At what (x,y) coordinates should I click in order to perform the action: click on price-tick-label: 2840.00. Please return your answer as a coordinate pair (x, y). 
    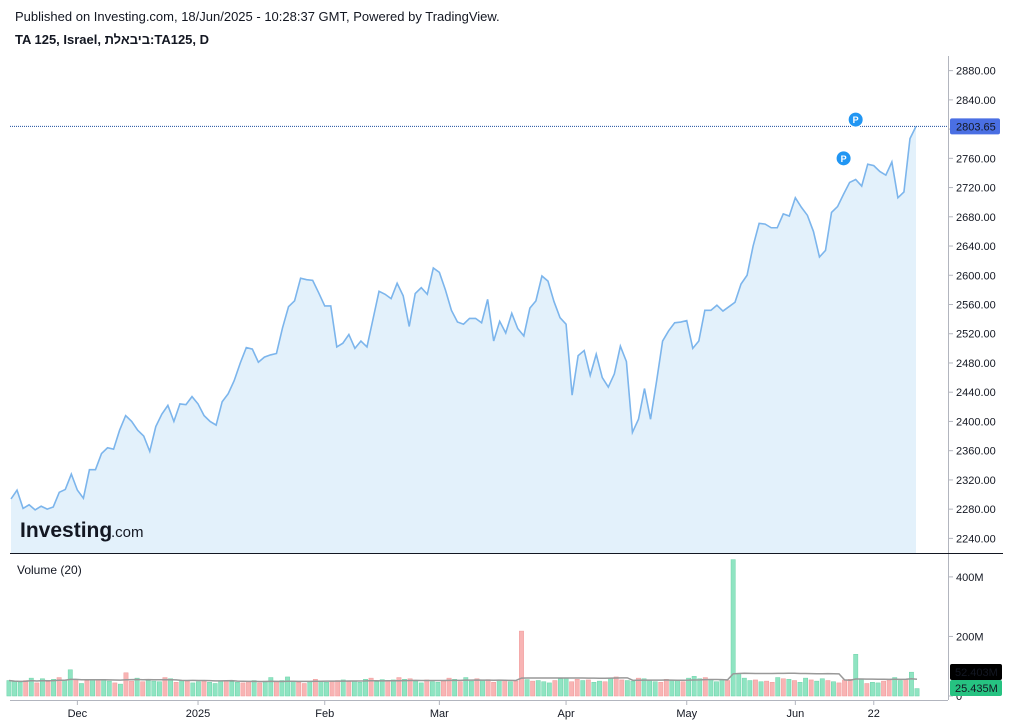
    Looking at the image, I should click on (976, 101).